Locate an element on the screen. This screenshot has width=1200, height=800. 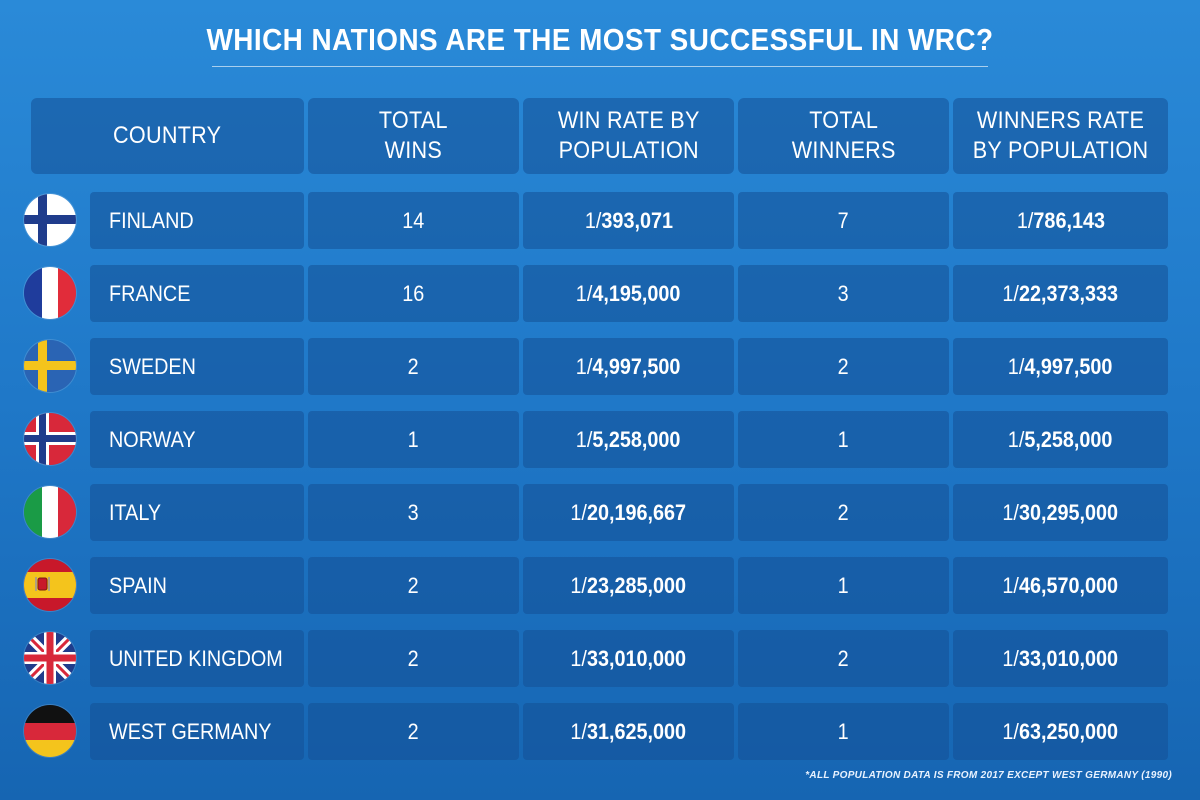
cell-country-text: SPAIN is located at coordinates (138, 585).